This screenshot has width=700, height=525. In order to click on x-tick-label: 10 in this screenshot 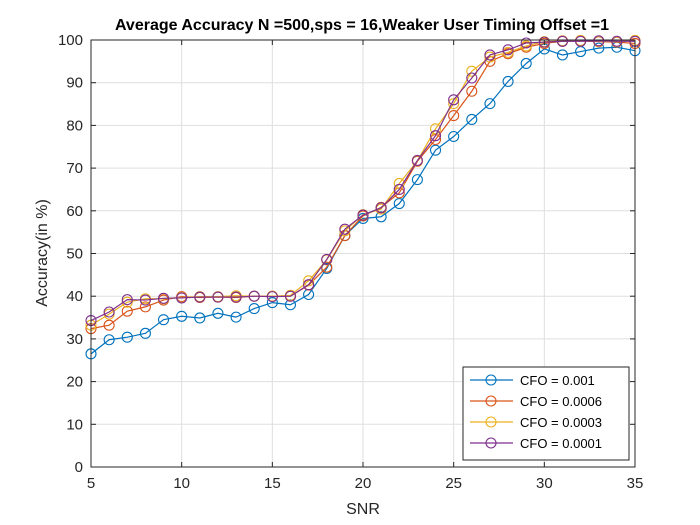, I will do `click(181, 483)`.